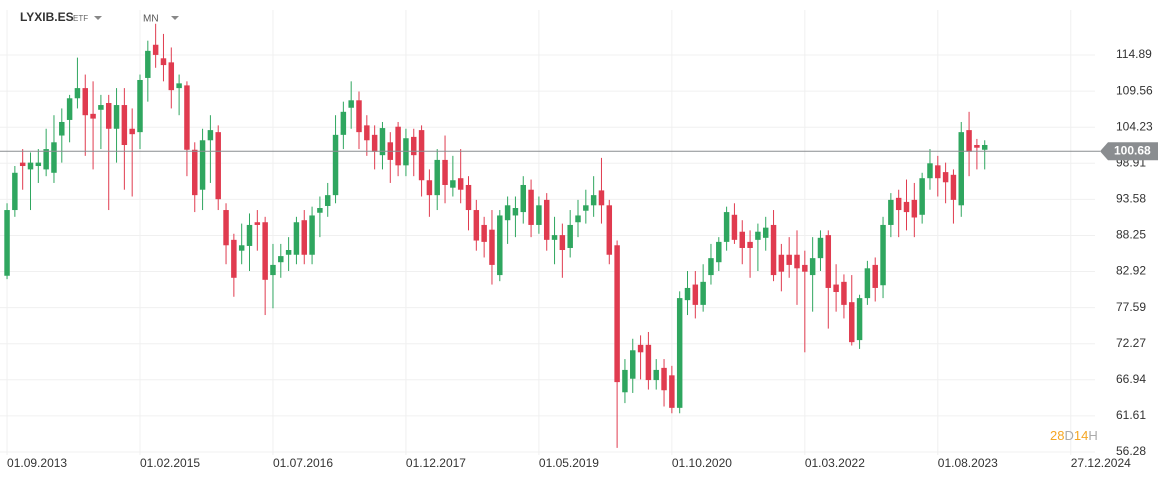  Describe the element at coordinates (1134, 54) in the screenshot. I see `y-tick-label: 114.89` at that location.